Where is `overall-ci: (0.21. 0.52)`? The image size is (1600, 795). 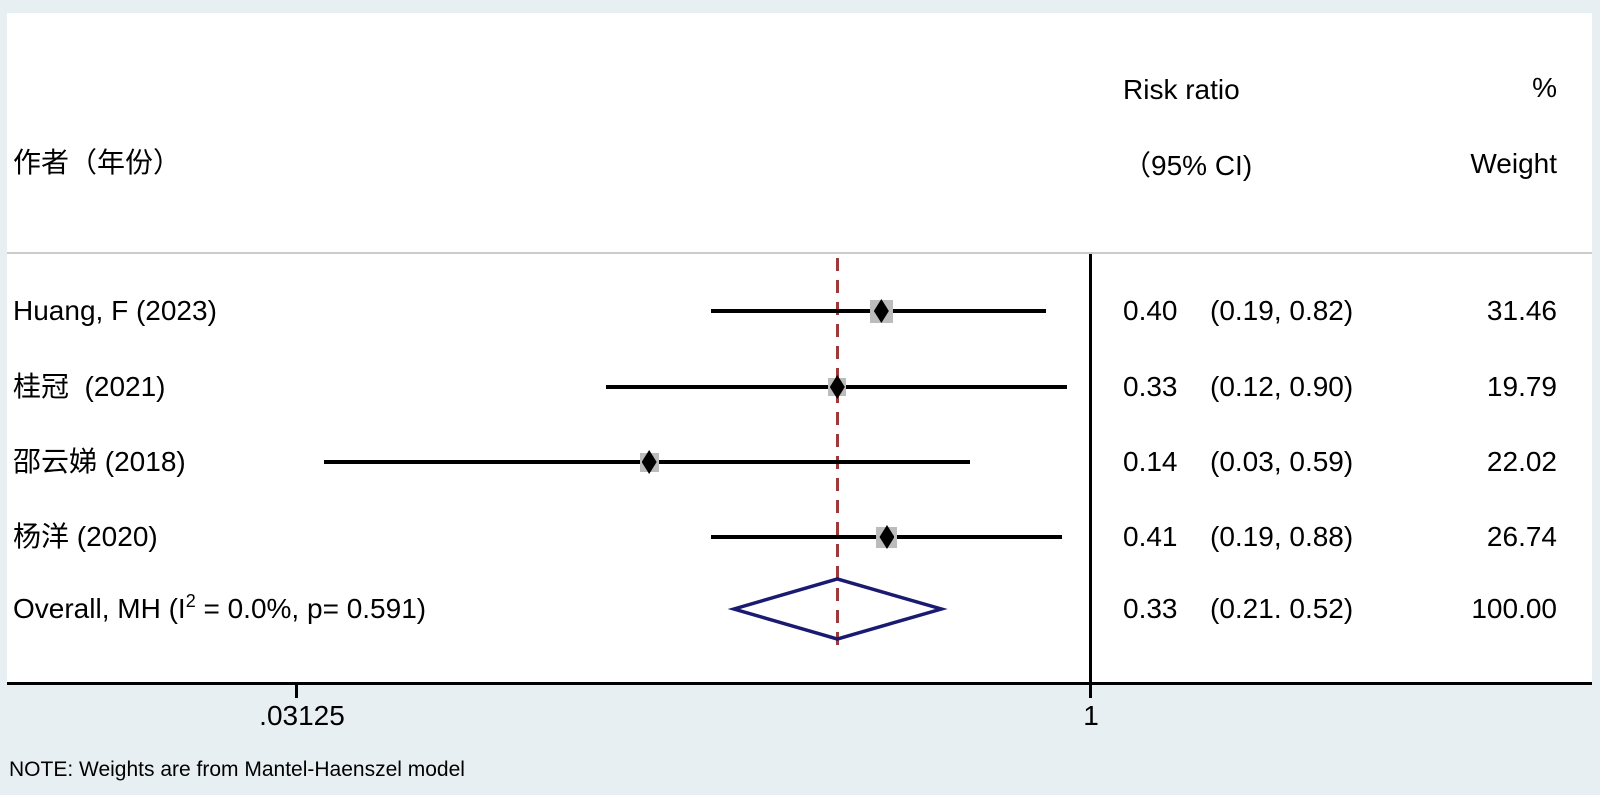
overall-ci: (0.21. 0.52) is located at coordinates (1282, 608).